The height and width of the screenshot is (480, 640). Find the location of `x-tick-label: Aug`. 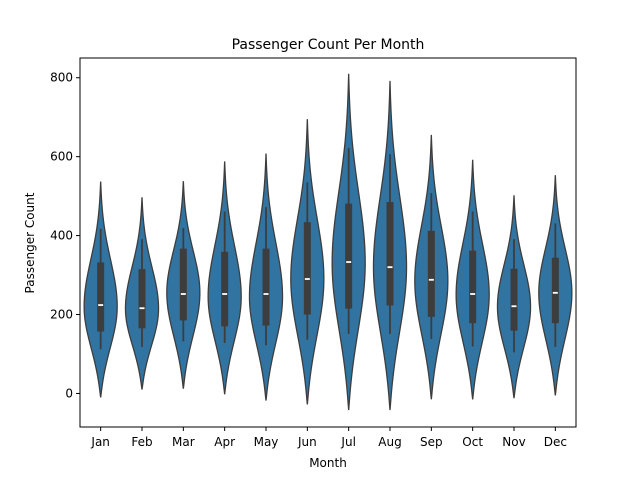

x-tick-label: Aug is located at coordinates (389, 442).